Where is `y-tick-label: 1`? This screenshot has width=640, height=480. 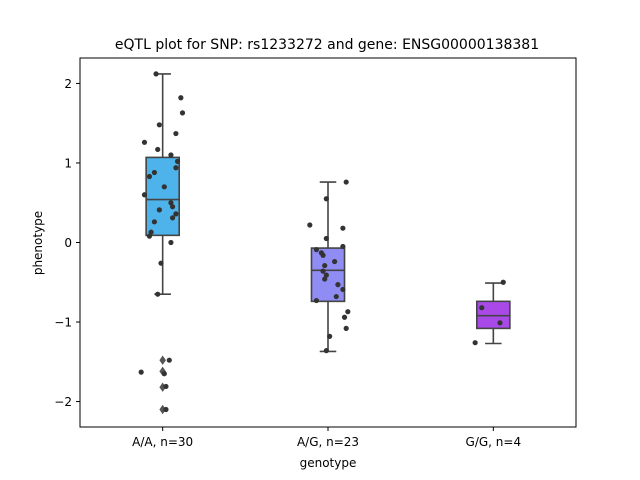
y-tick-label: 1 is located at coordinates (68, 163).